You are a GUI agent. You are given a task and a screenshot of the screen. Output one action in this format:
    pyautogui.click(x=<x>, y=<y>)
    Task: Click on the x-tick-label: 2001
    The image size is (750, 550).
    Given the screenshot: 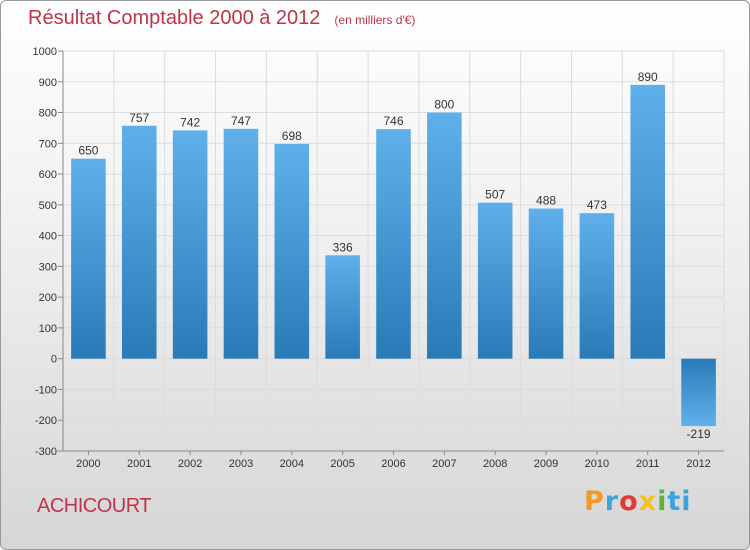 What is the action you would take?
    pyautogui.click(x=139, y=464)
    